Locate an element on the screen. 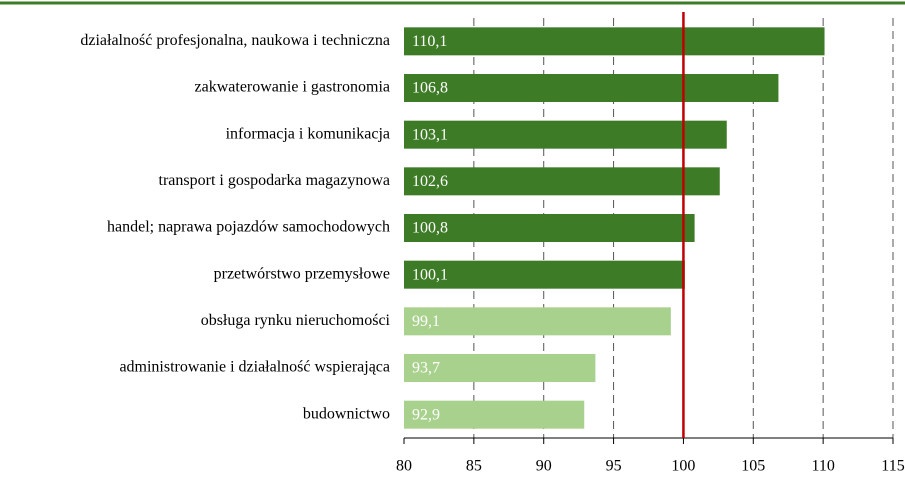 This screenshot has width=905, height=483. x-tick-label: 85 is located at coordinates (474, 466).